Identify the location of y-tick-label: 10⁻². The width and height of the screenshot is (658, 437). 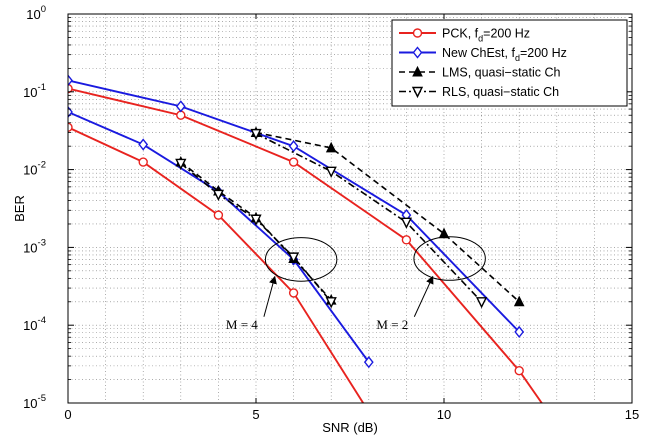
(34, 169).